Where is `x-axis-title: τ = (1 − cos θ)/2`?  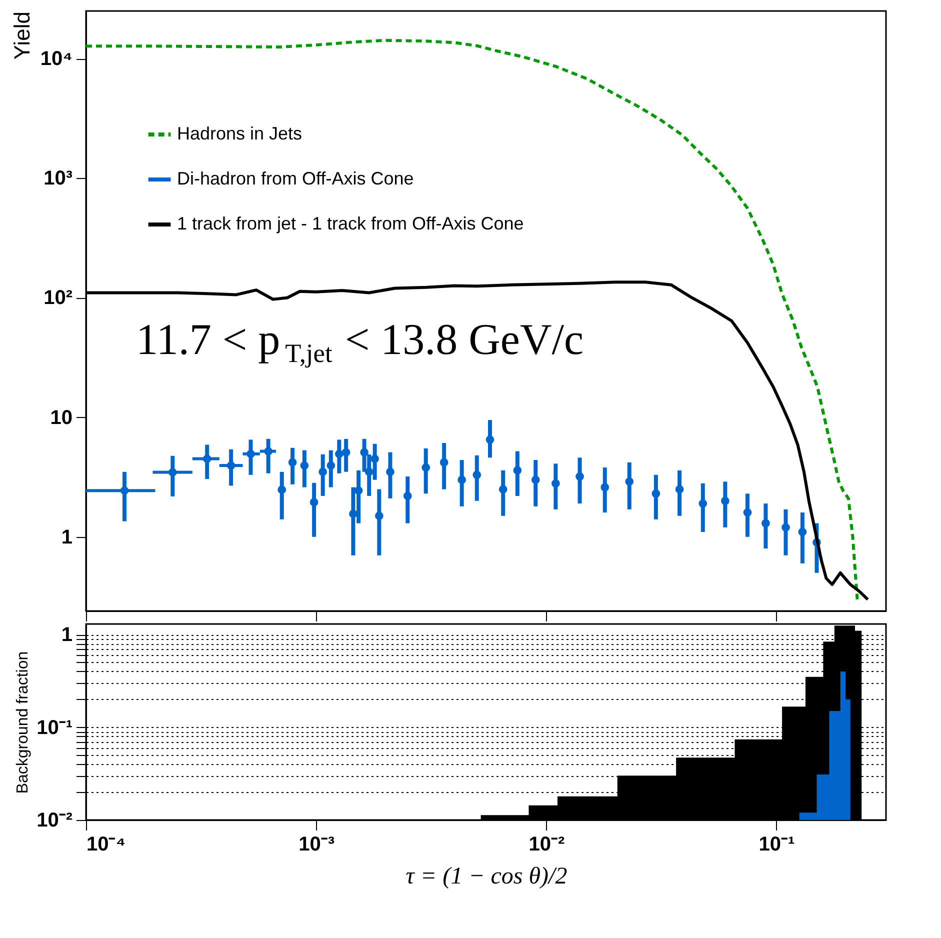 x-axis-title: τ = (1 − cos θ)/2 is located at coordinates (487, 877).